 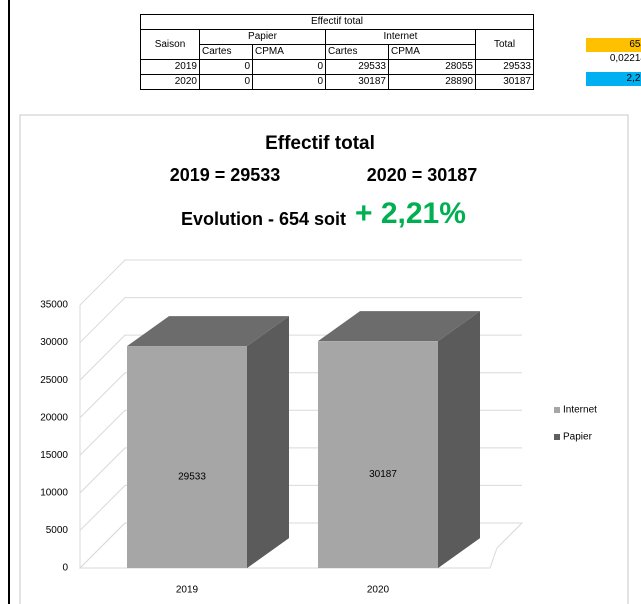 I want to click on side-cell: 654, so click(x=613, y=45).